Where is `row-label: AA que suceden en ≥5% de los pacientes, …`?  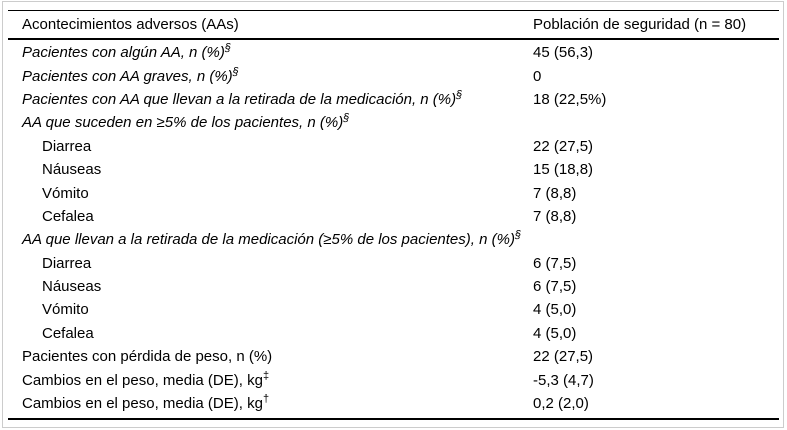
row-label: AA que suceden en ≥5% de los pacientes, … is located at coordinates (186, 122).